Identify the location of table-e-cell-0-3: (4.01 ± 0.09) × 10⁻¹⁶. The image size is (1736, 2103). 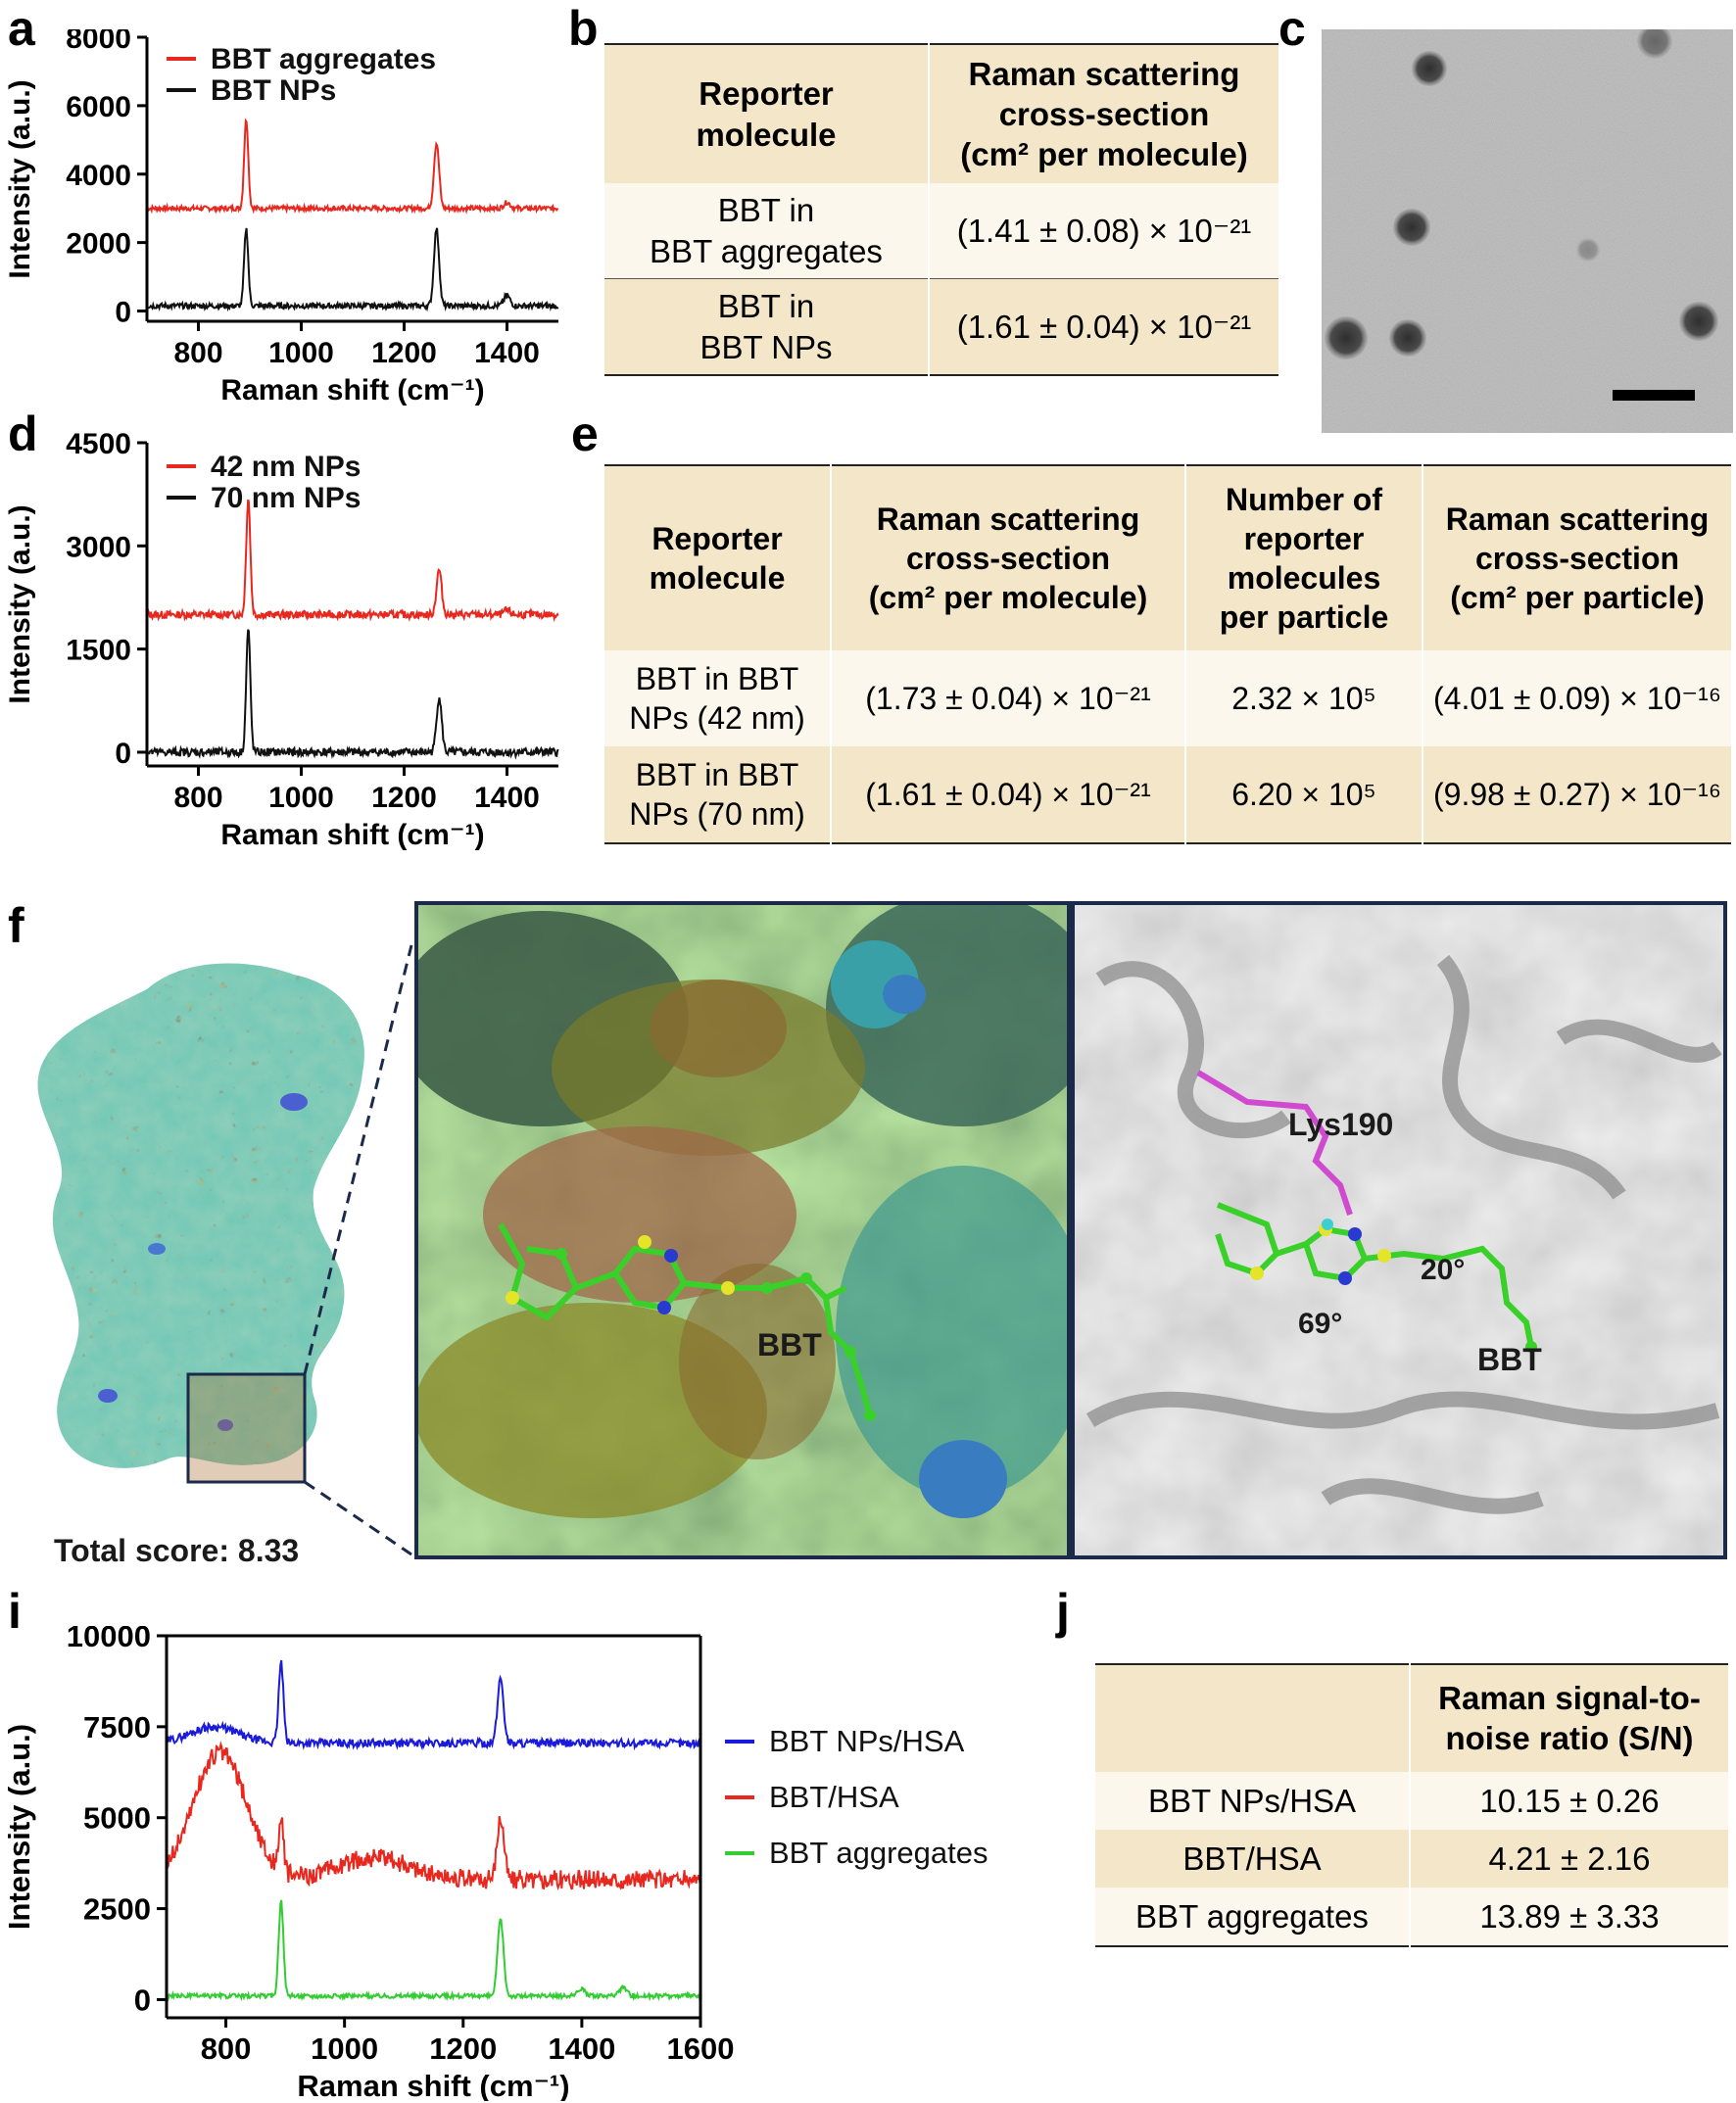
(1577, 697).